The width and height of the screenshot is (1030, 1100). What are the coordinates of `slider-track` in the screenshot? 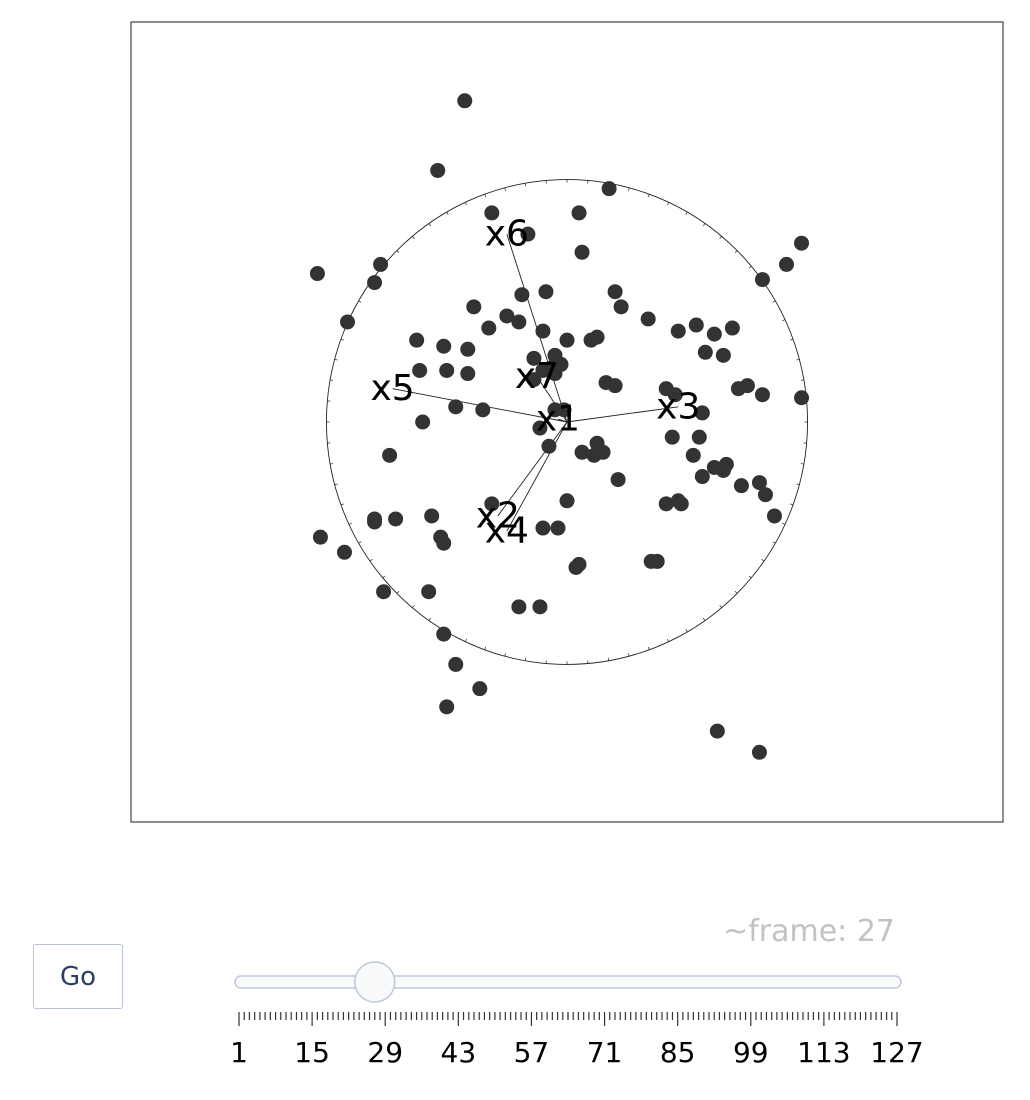 It's located at (568, 982).